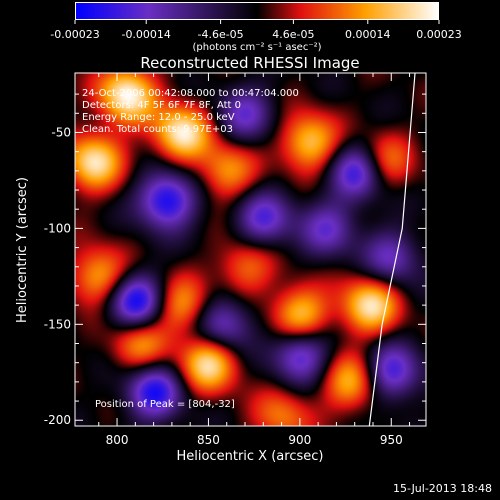 This screenshot has width=500, height=500. Describe the element at coordinates (22, 250) in the screenshot. I see `y-axis-label: Heliocentric Y (arcsec)` at that location.